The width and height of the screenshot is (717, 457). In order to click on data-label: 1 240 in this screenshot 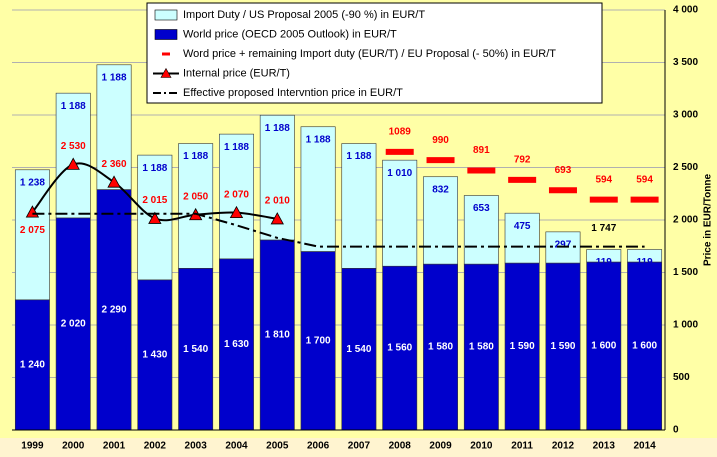, I will do `click(32, 365)`.